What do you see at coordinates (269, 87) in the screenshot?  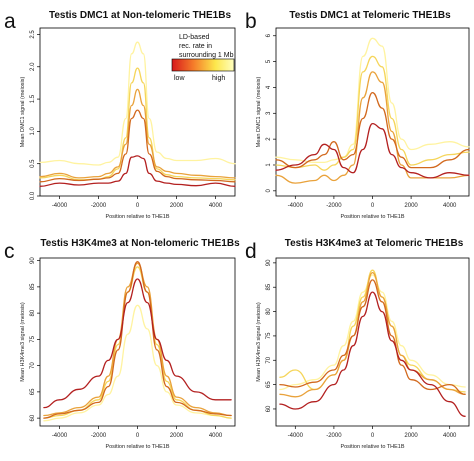 I see `y-tick-label: 4` at bounding box center [269, 87].